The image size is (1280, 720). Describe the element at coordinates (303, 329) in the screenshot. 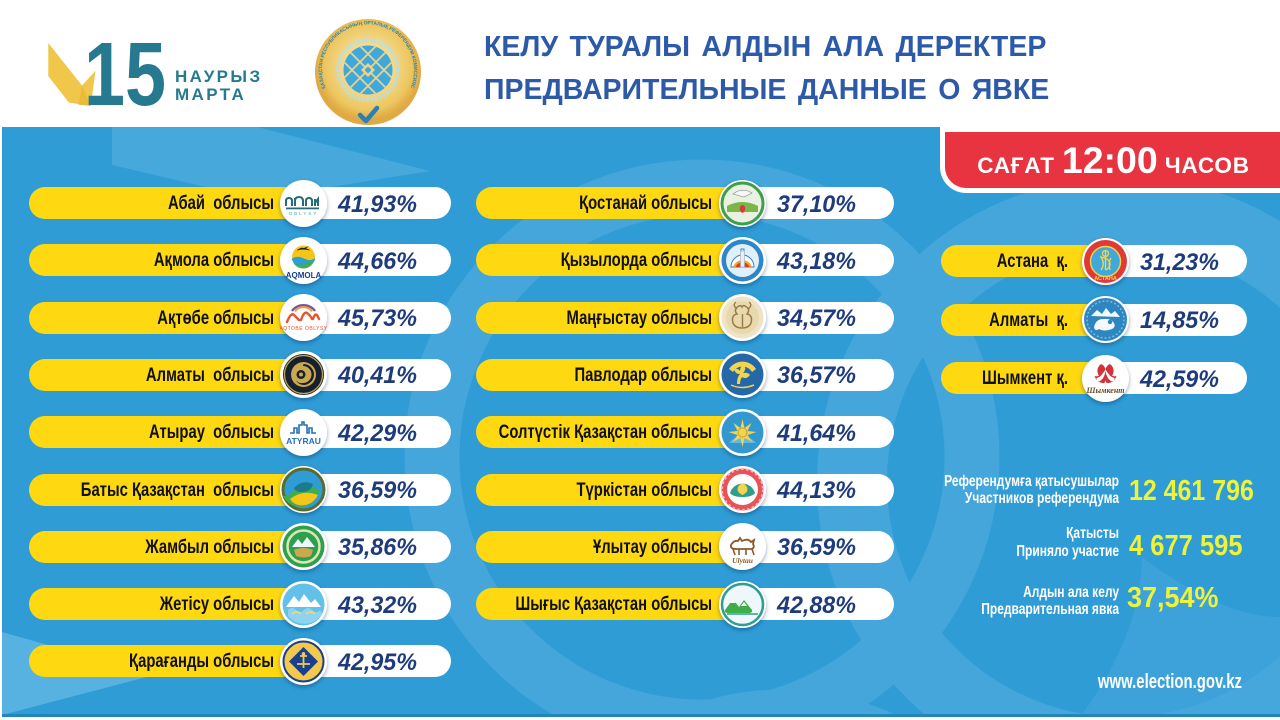

I see `svg-text: AQTOBE OBLYSY` at that location.